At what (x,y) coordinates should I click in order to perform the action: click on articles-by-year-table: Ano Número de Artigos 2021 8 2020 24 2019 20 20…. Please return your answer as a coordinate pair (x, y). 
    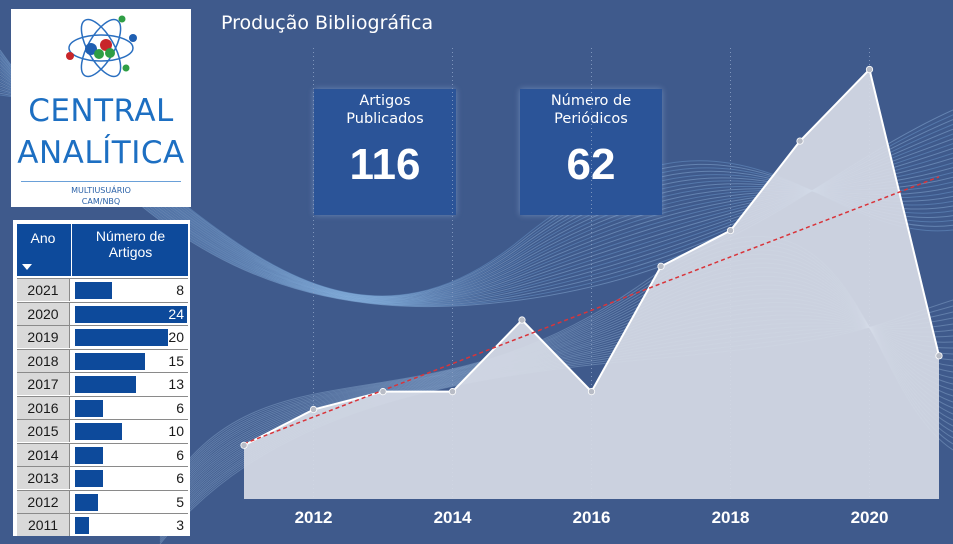
    Looking at the image, I should click on (101, 378).